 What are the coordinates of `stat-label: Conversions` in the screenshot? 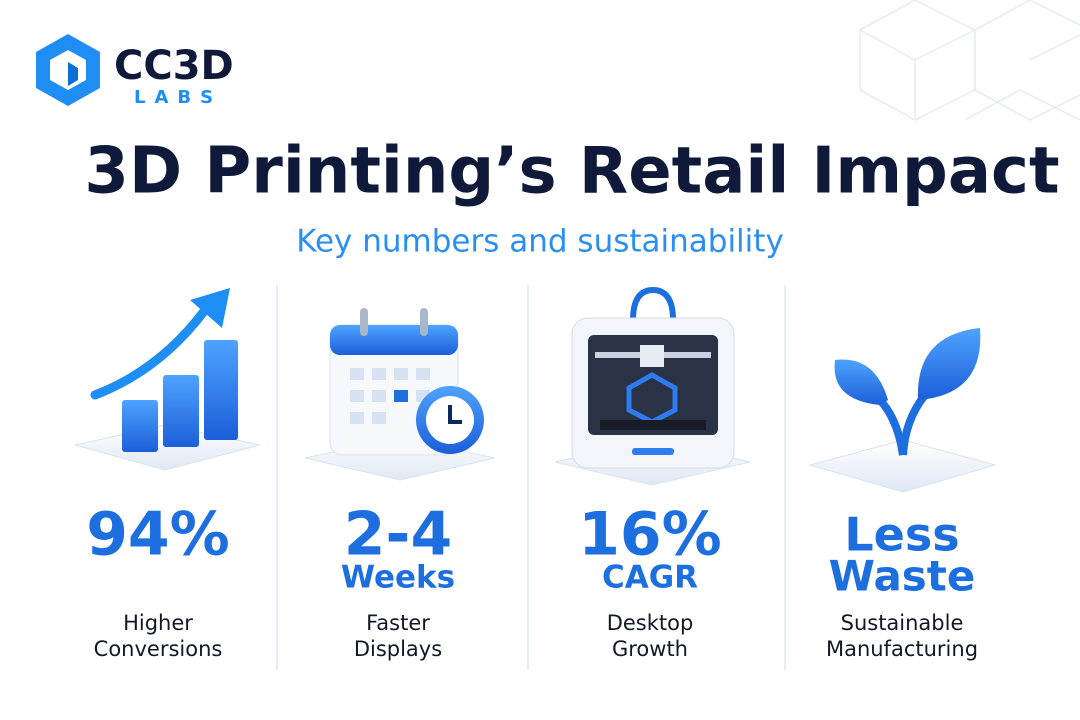 It's located at (158, 649).